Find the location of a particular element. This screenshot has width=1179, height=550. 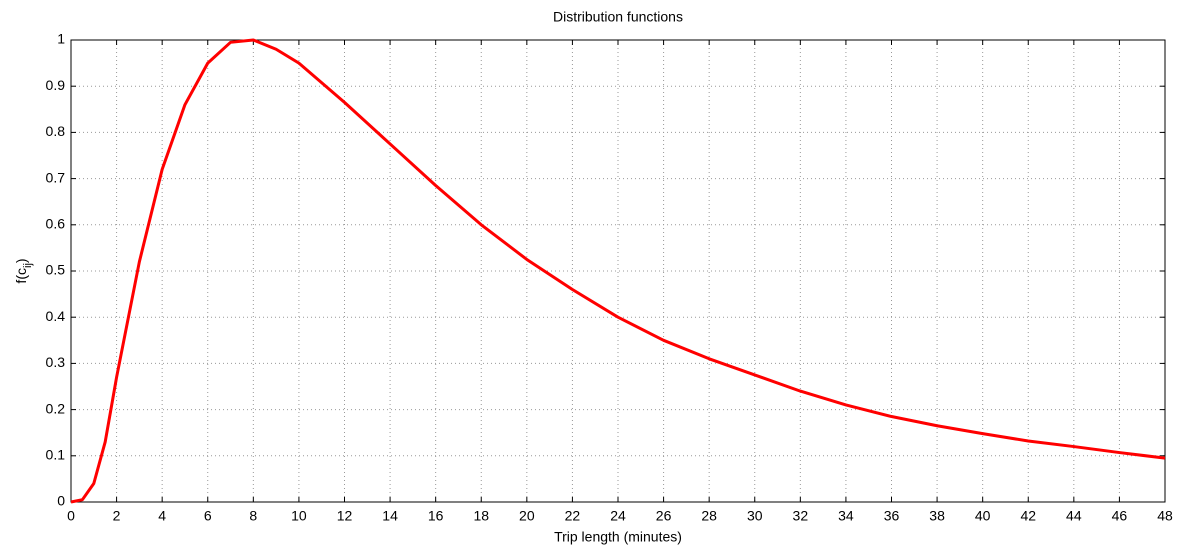

x-tick-label: 40 is located at coordinates (983, 516).